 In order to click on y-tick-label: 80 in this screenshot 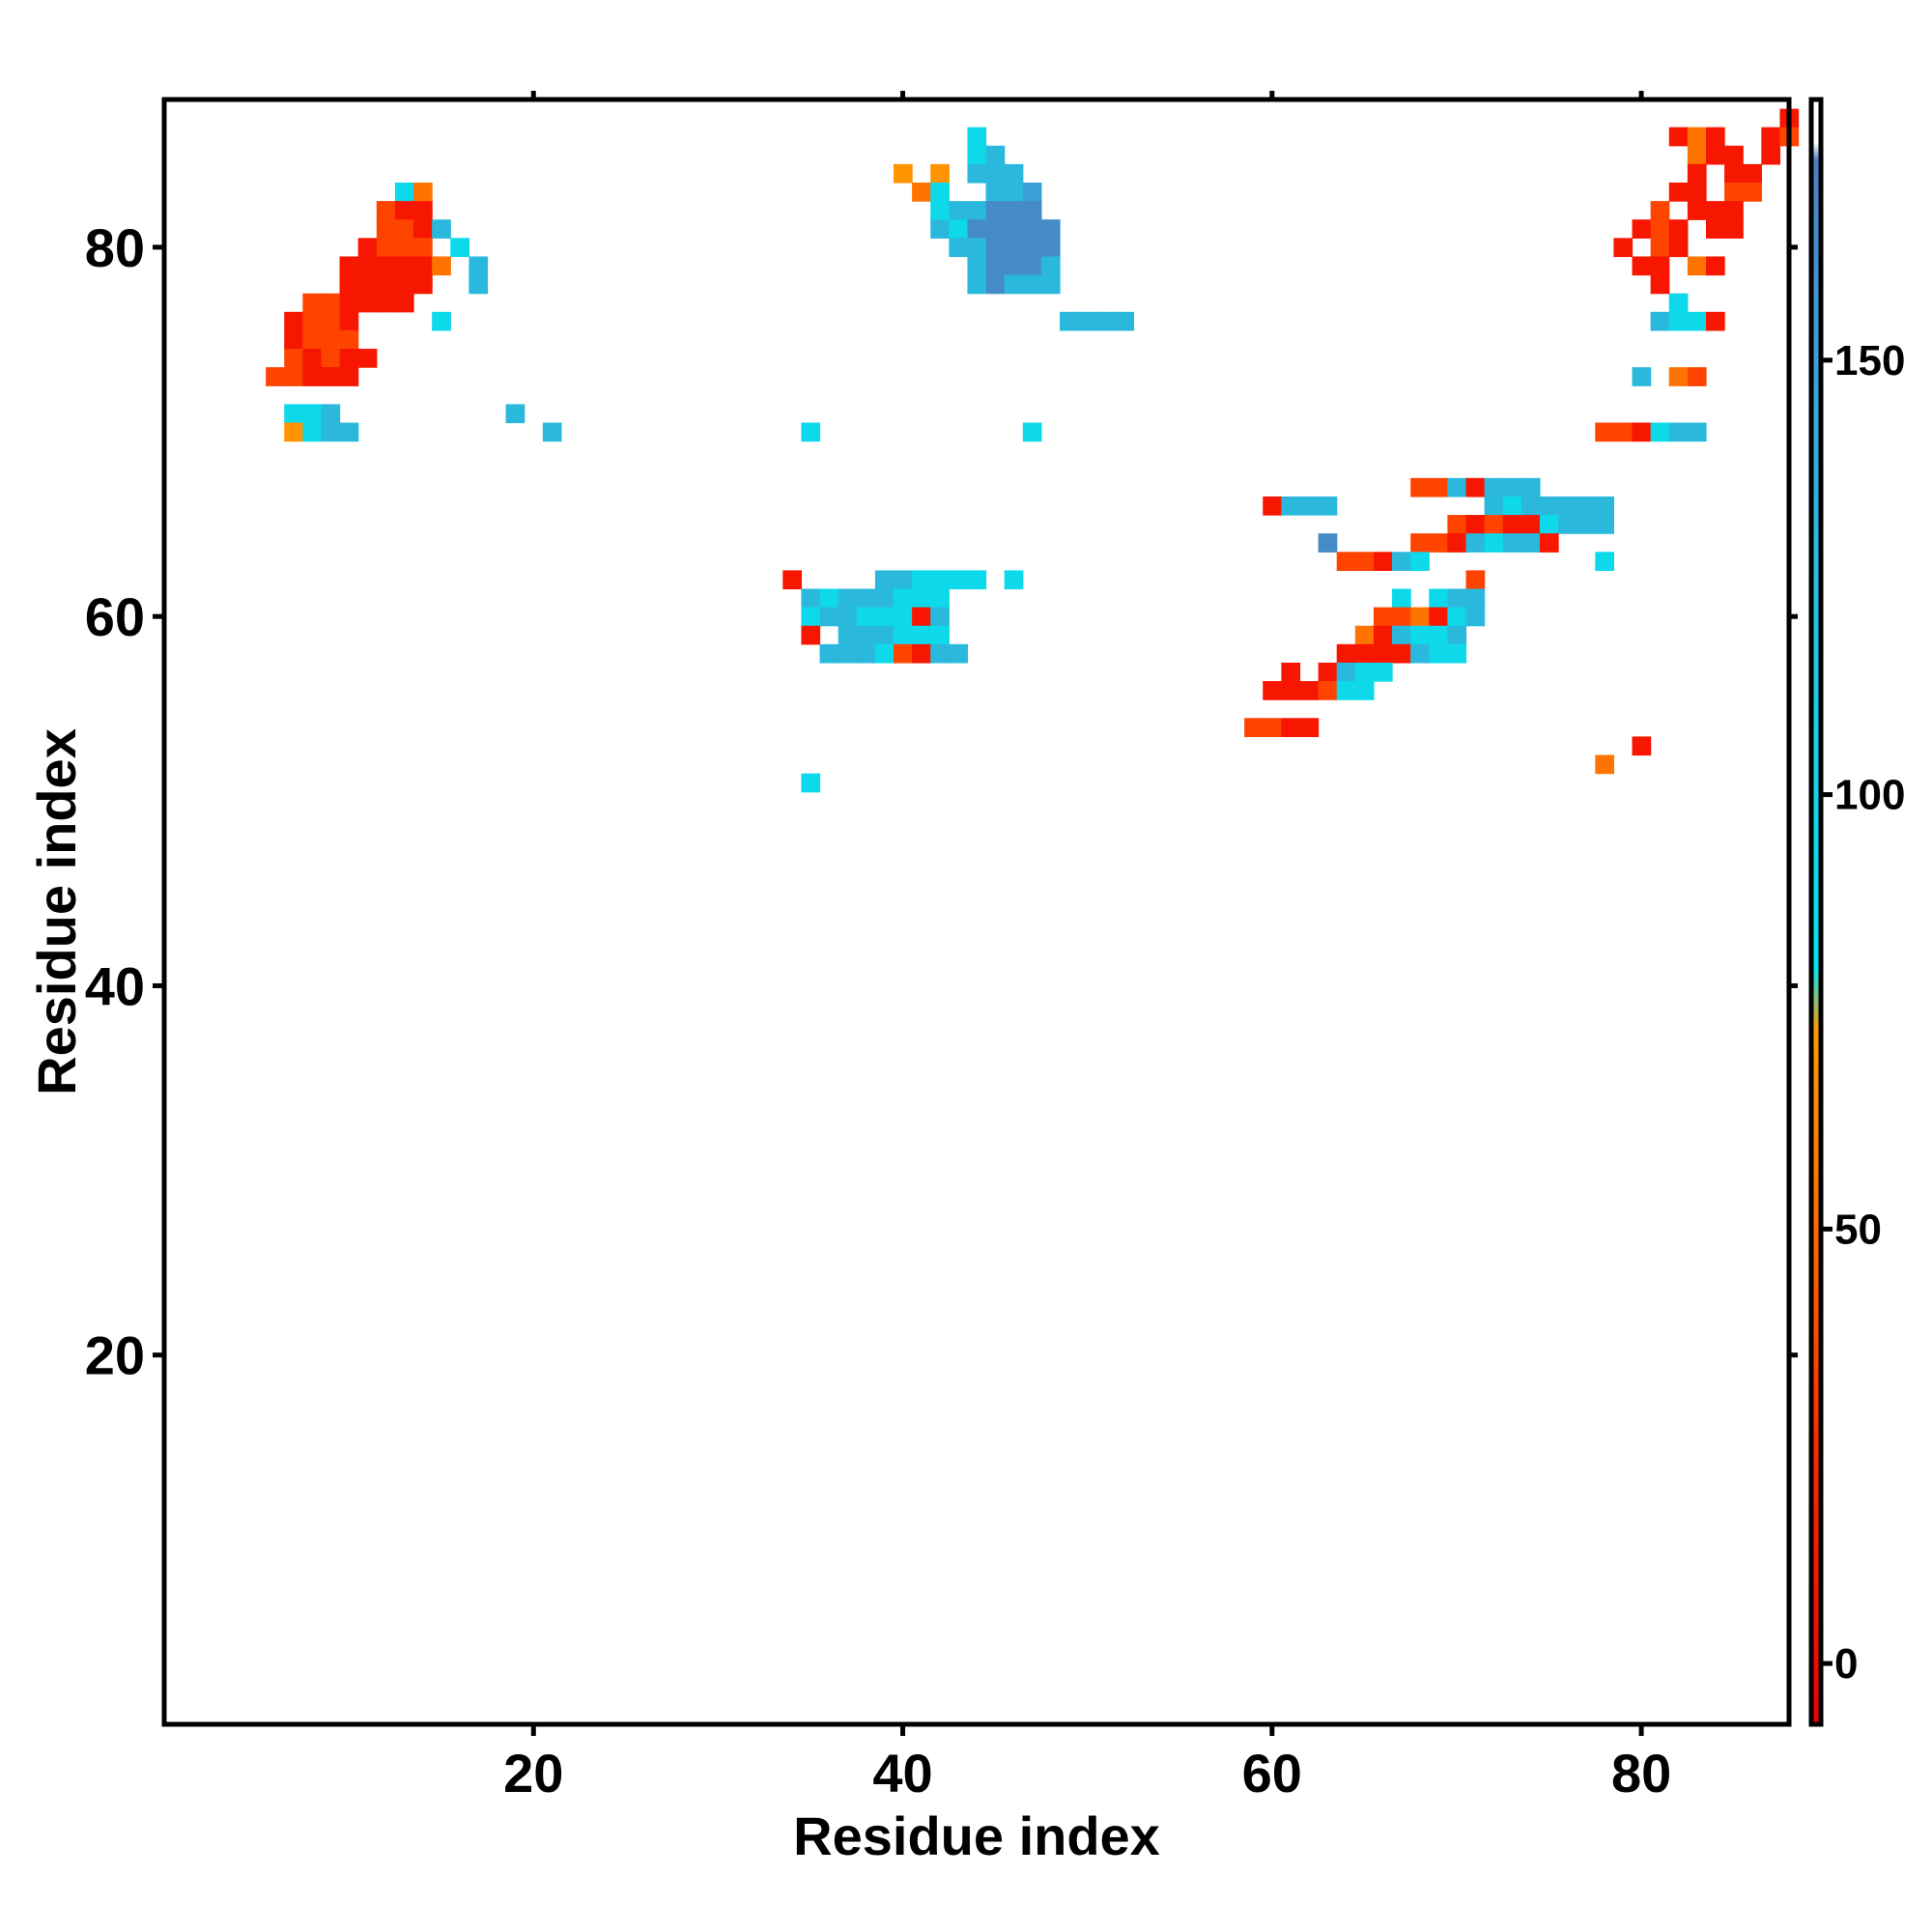, I will do `click(115, 248)`.